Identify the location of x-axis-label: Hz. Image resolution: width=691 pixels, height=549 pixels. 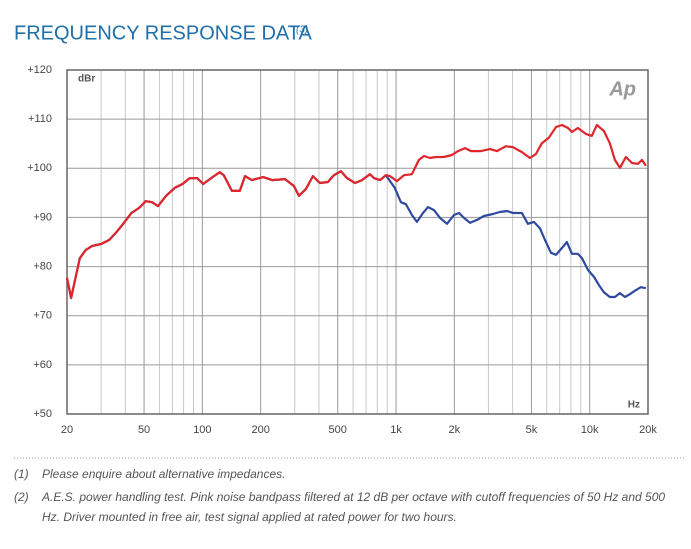
(634, 405).